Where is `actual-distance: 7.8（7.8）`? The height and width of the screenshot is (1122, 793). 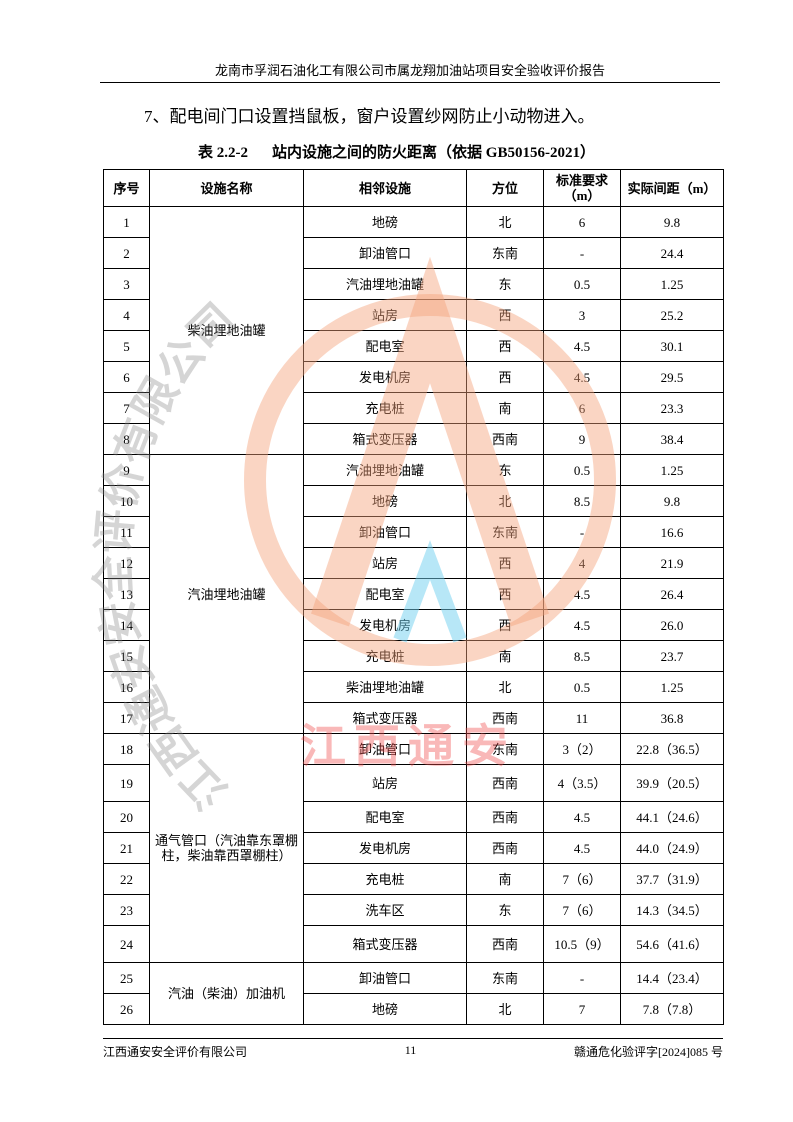
actual-distance: 7.8（7.8） is located at coordinates (672, 1009).